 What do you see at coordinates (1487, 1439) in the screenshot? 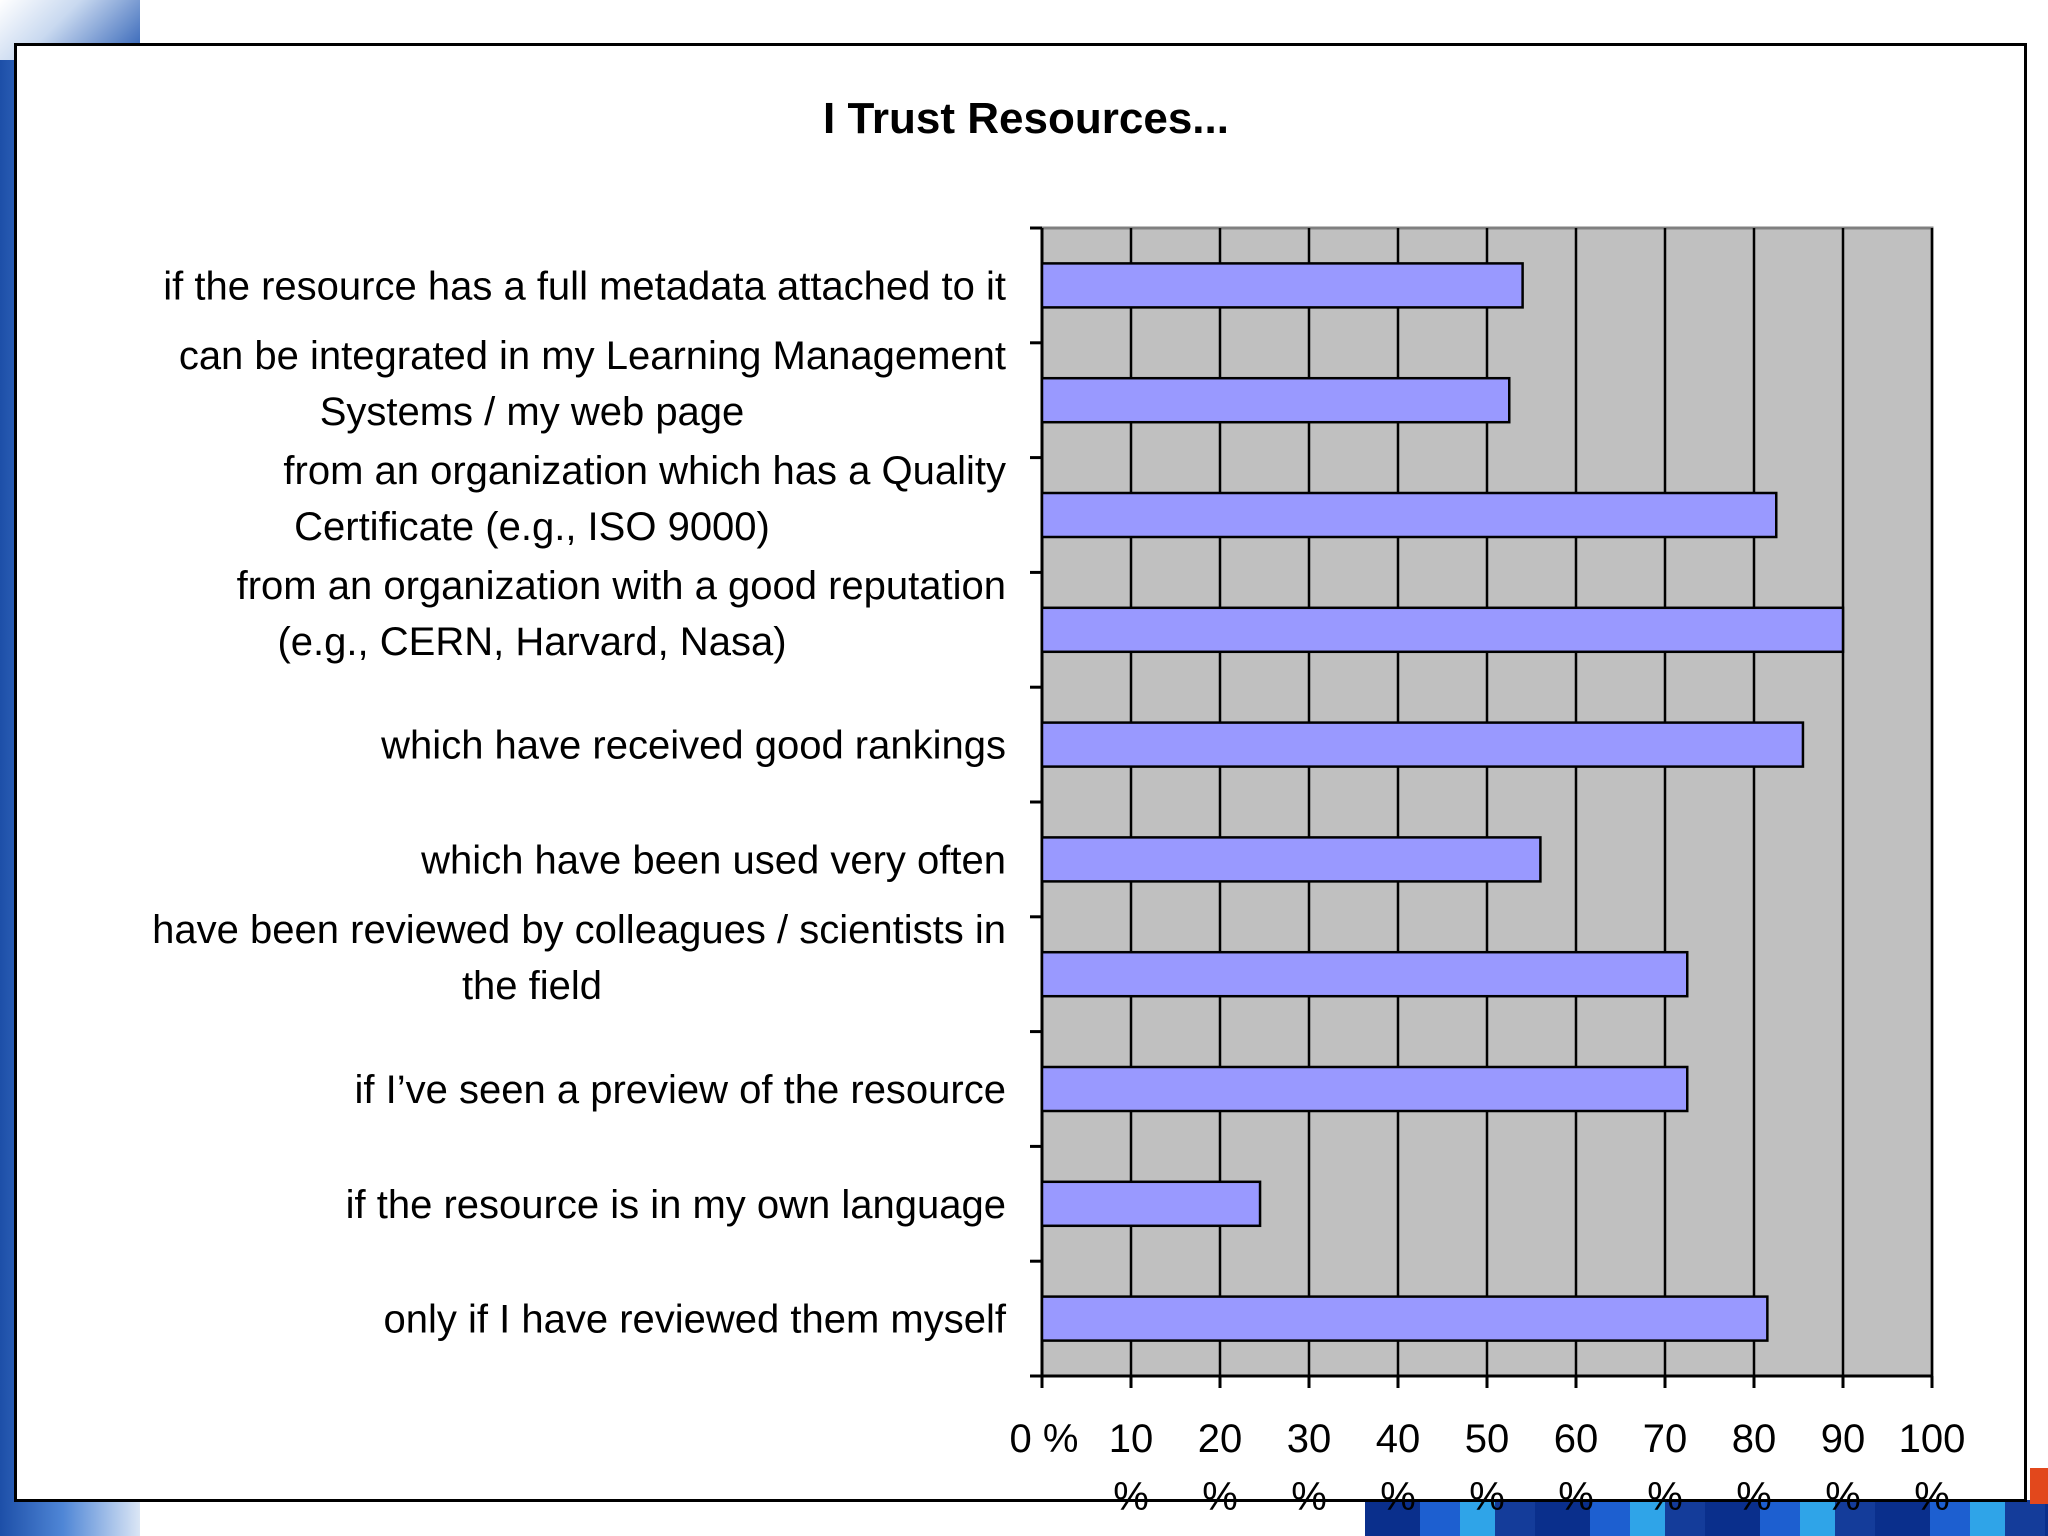
I see `x-tick-label: 50` at bounding box center [1487, 1439].